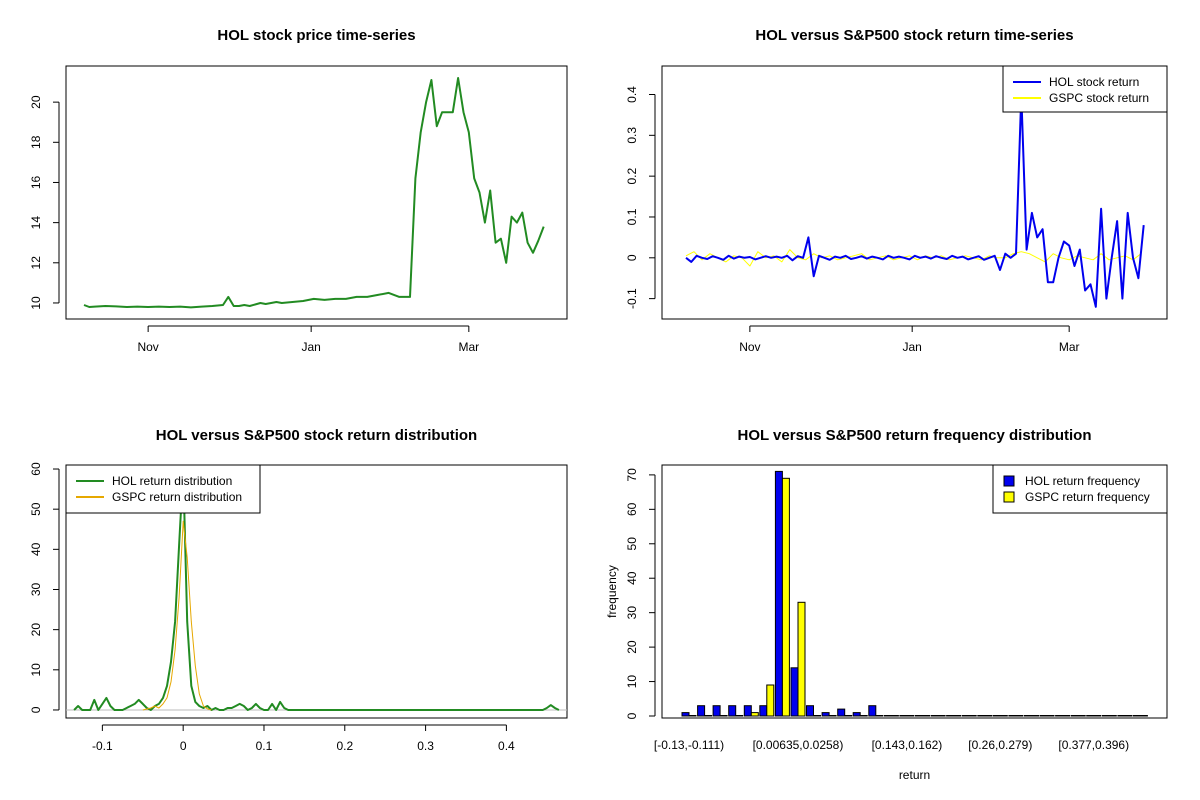  I want to click on legend-entry: GSPC return distribution, so click(177, 497).